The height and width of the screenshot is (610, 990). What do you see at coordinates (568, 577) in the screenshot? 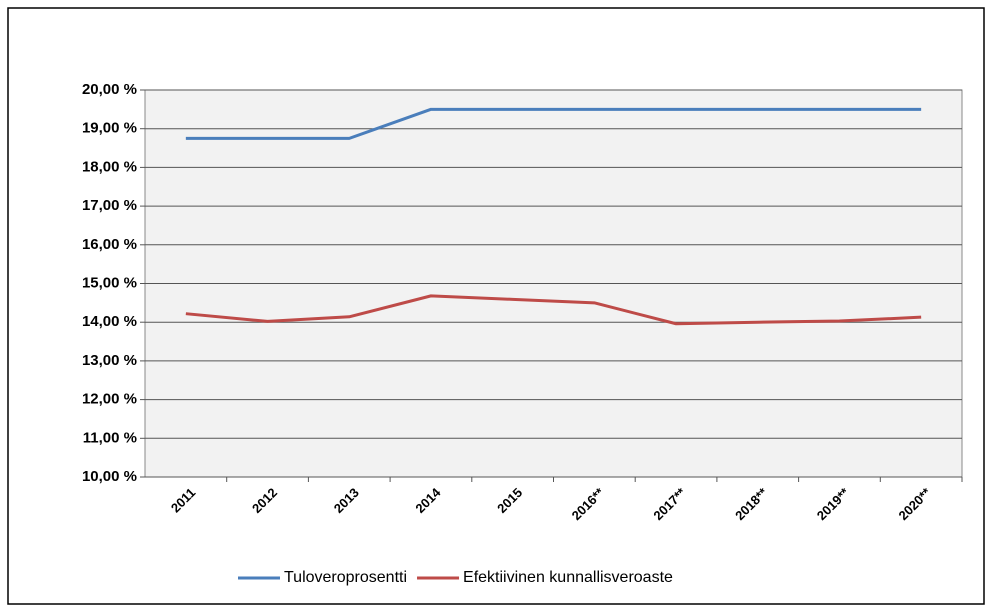
I see `legend-label: Efektiivinen kunnallisveroaste` at bounding box center [568, 577].